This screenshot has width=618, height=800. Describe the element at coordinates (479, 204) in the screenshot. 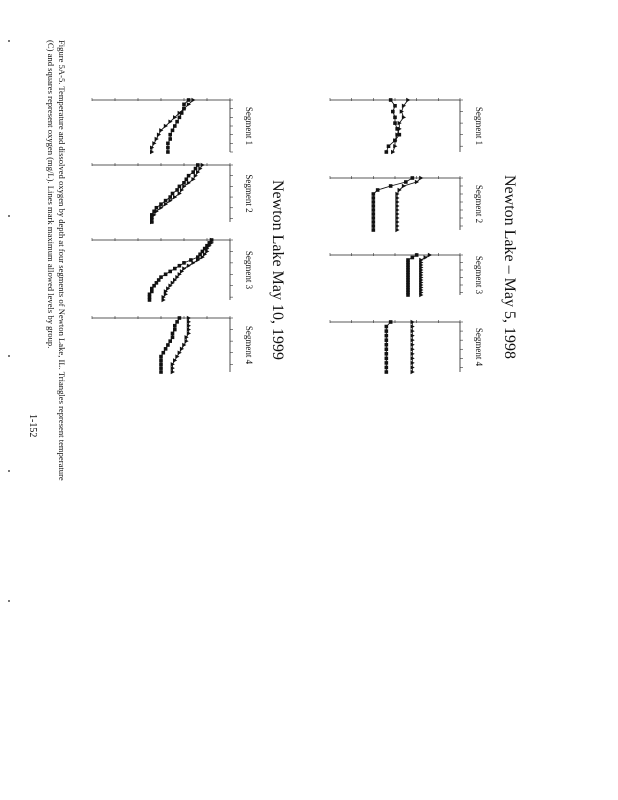

I see `segment-title: Segment 2` at that location.